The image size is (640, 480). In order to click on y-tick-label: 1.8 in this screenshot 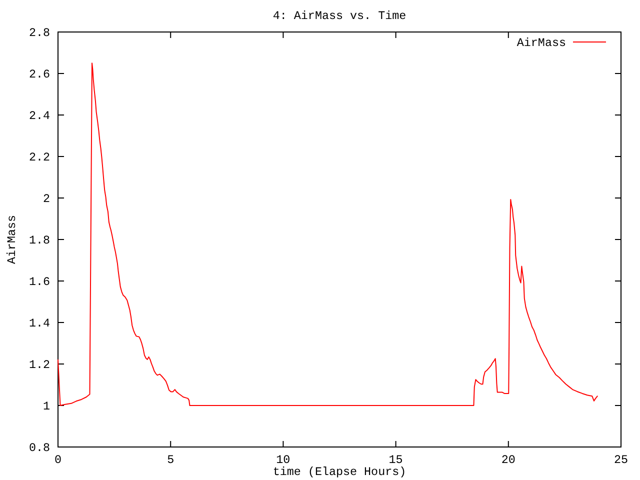, I will do `click(39, 241)`.